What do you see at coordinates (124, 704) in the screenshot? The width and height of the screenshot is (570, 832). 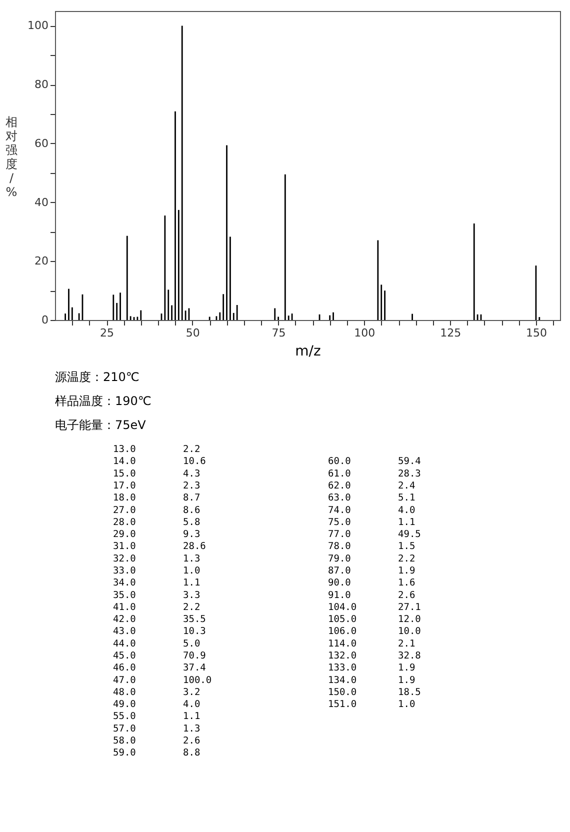 I see `text: 49.0` at bounding box center [124, 704].